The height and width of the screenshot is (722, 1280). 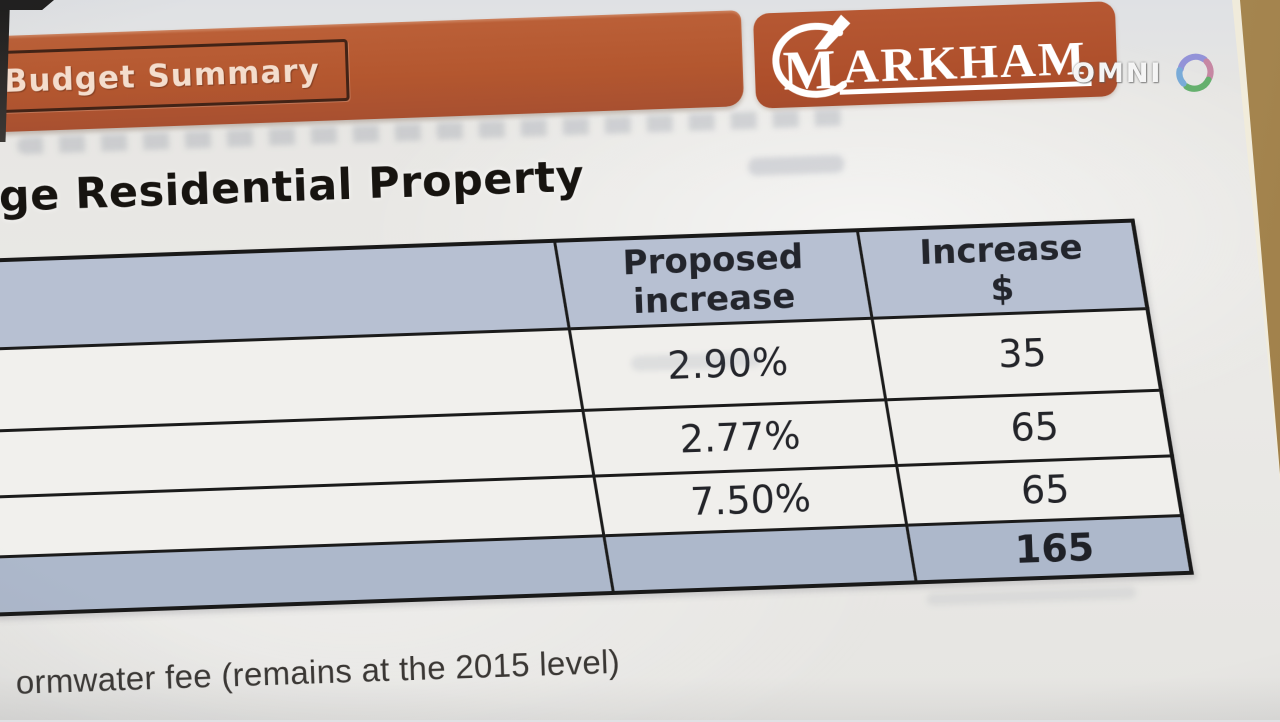 I want to click on frame-shadow-top, so click(x=27, y=5).